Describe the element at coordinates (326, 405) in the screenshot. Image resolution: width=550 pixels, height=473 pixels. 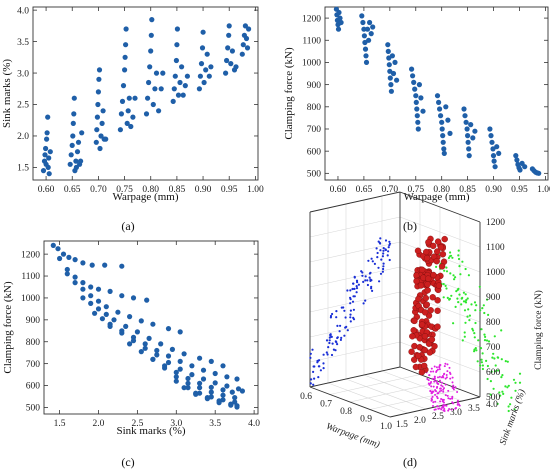
I see `x-tick-label: 0.7` at that location.